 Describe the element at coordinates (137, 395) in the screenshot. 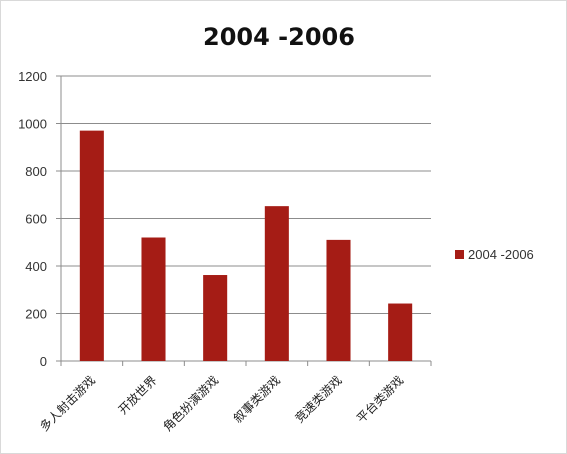

I see `x-tick-label: 开放世界` at that location.